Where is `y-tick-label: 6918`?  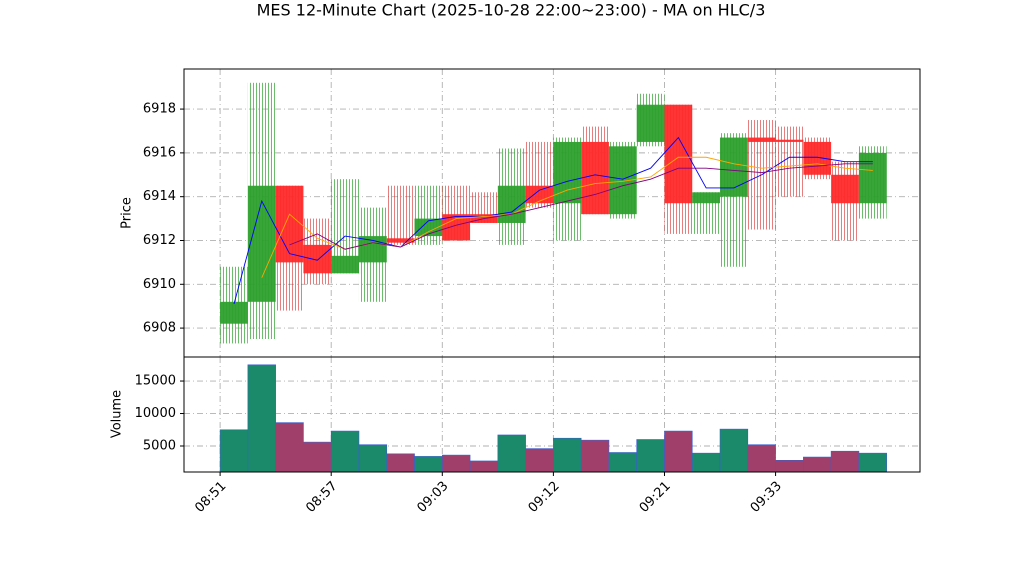 y-tick-label: 6918 is located at coordinates (159, 109).